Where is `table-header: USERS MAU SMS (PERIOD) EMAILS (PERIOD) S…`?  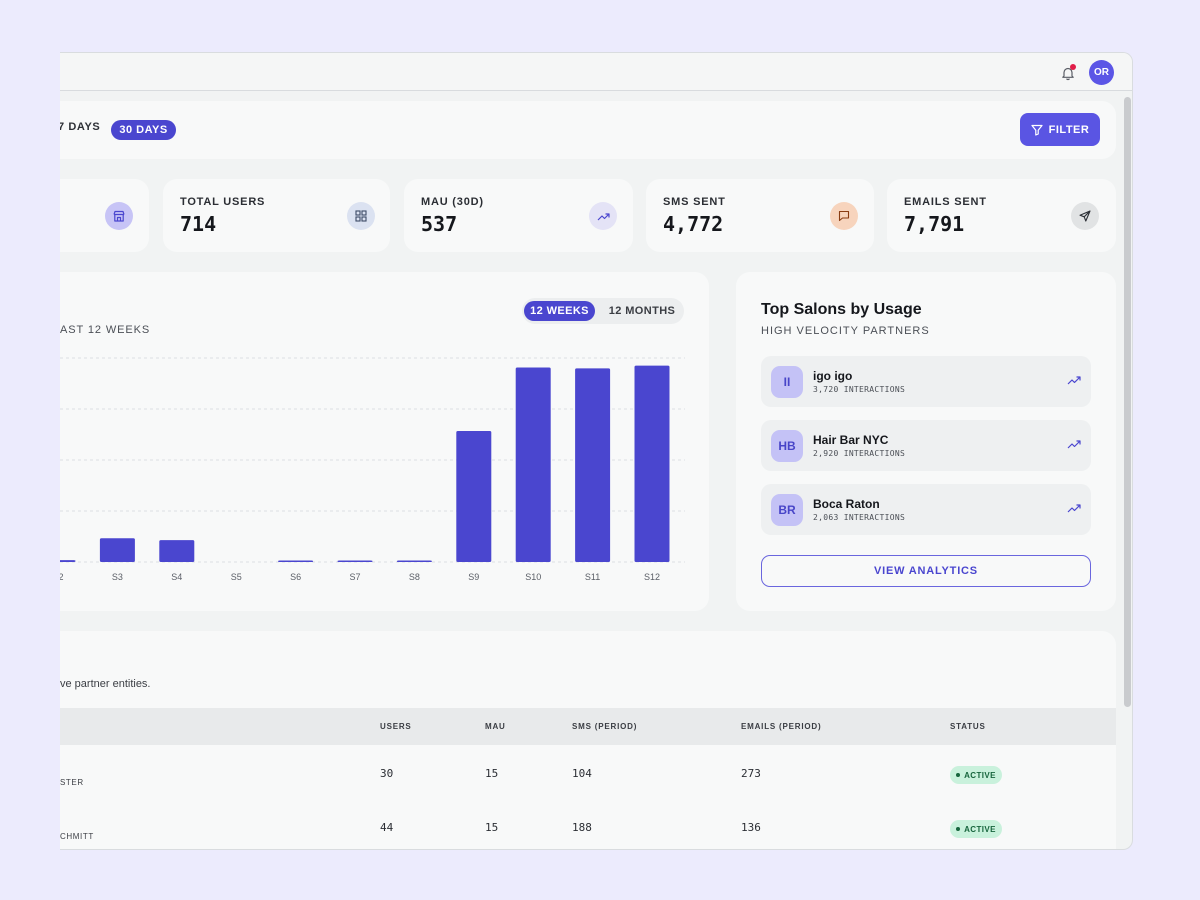
table-header: USERS MAU SMS (PERIOD) EMAILS (PERIOD) S… is located at coordinates (588, 726).